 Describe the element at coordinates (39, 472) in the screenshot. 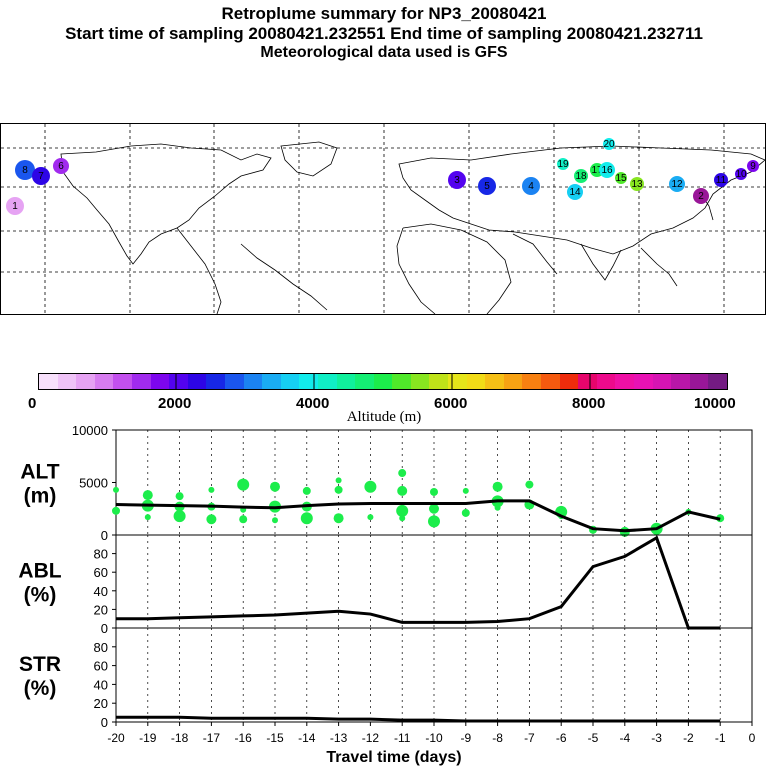

I see `panel-ylabel-alt: ALT` at that location.